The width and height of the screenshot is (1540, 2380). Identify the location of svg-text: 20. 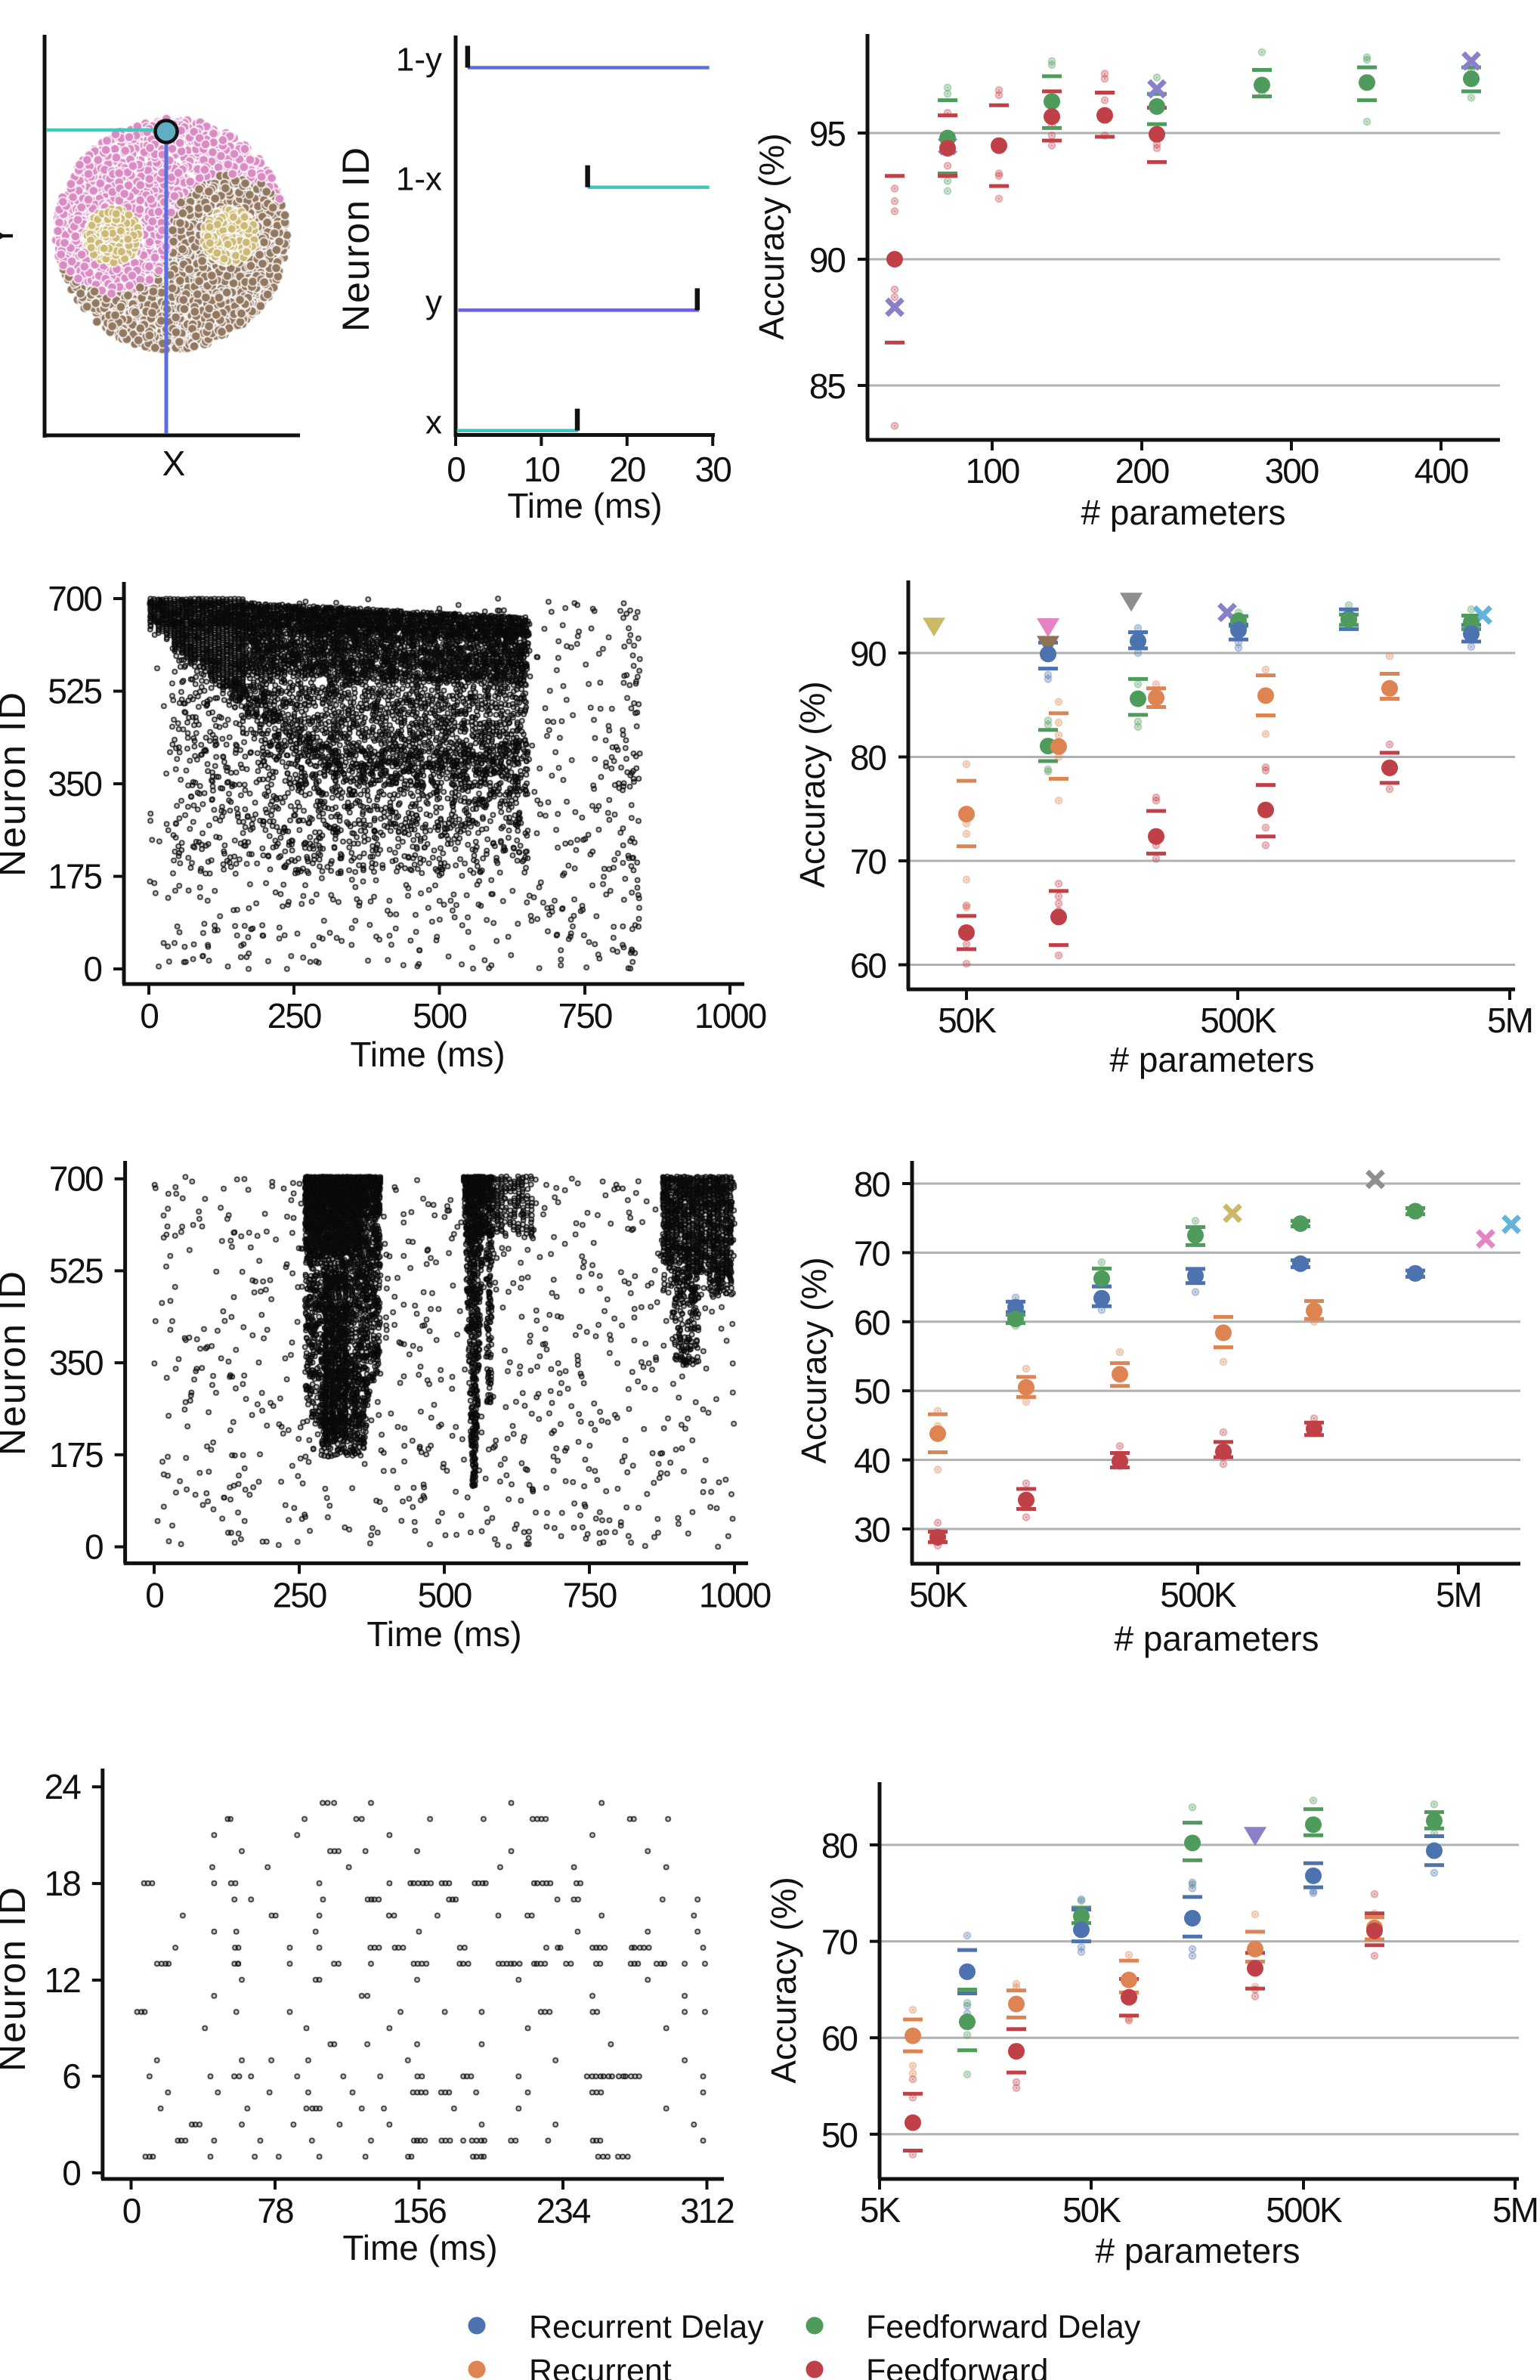
(627, 469).